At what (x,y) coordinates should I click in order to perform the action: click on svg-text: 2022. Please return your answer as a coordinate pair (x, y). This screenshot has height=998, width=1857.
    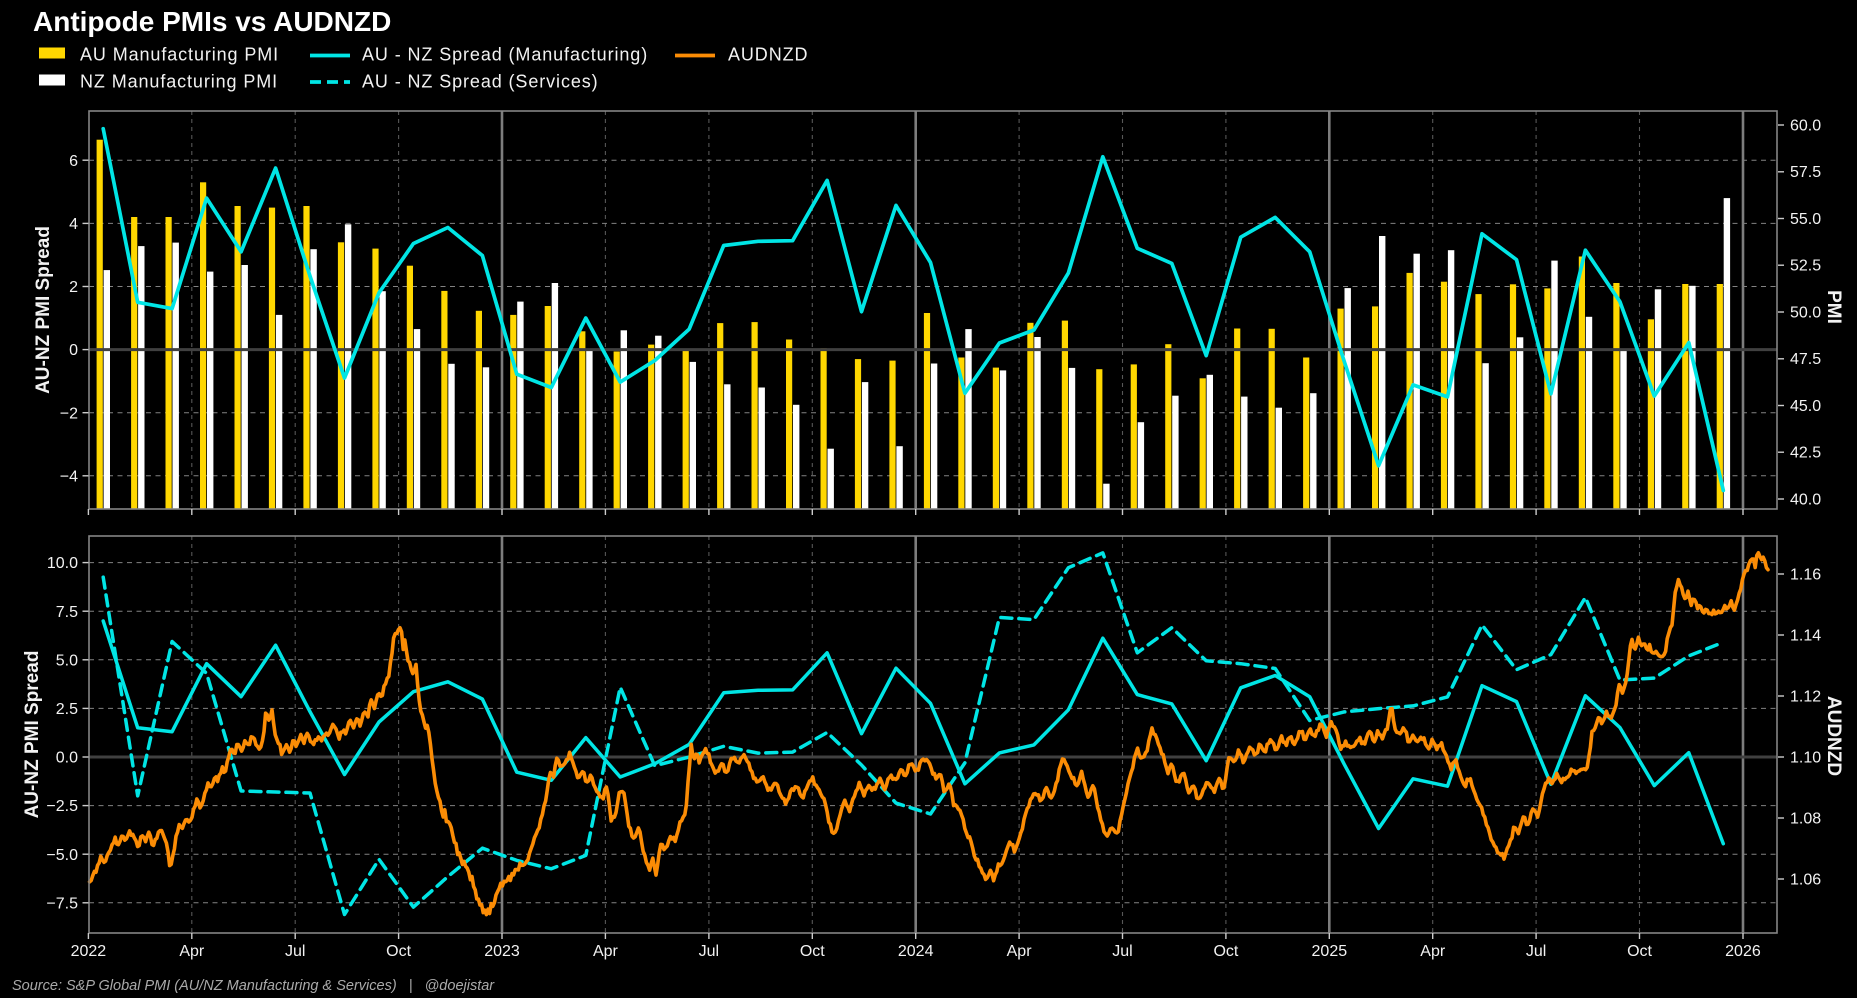
    Looking at the image, I should click on (89, 951).